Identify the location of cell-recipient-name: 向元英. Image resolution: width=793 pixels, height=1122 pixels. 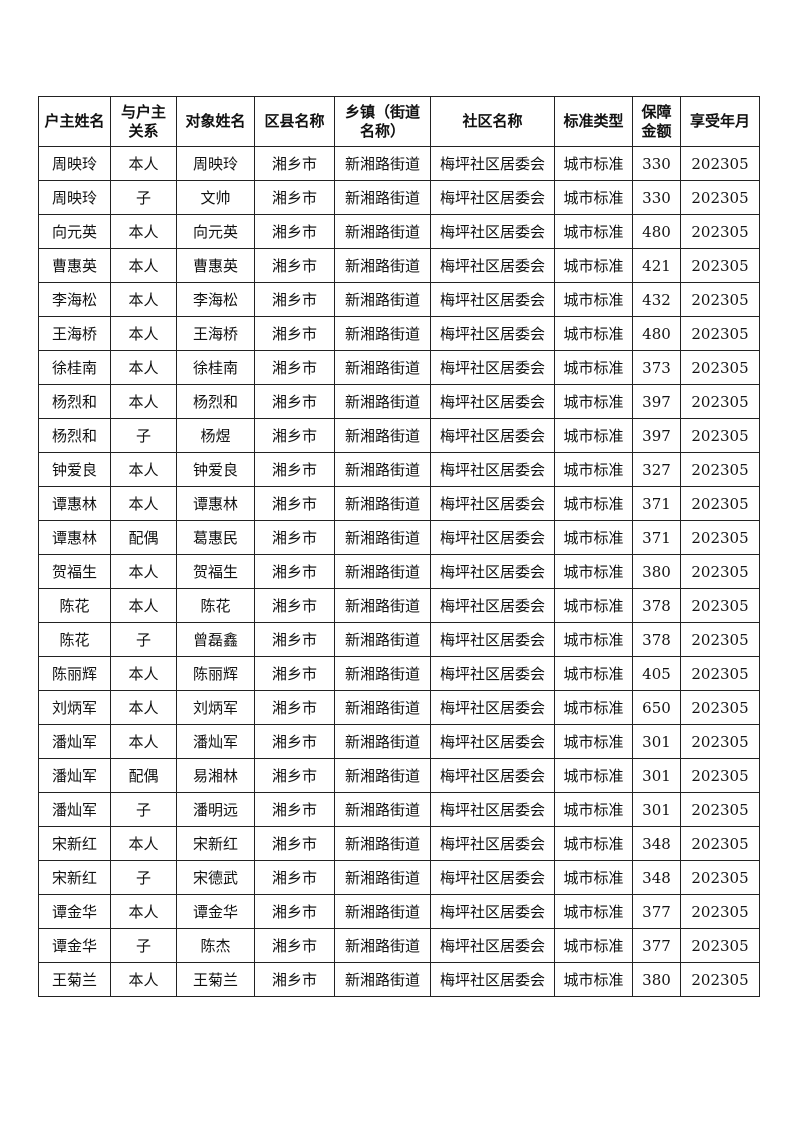
(215, 231).